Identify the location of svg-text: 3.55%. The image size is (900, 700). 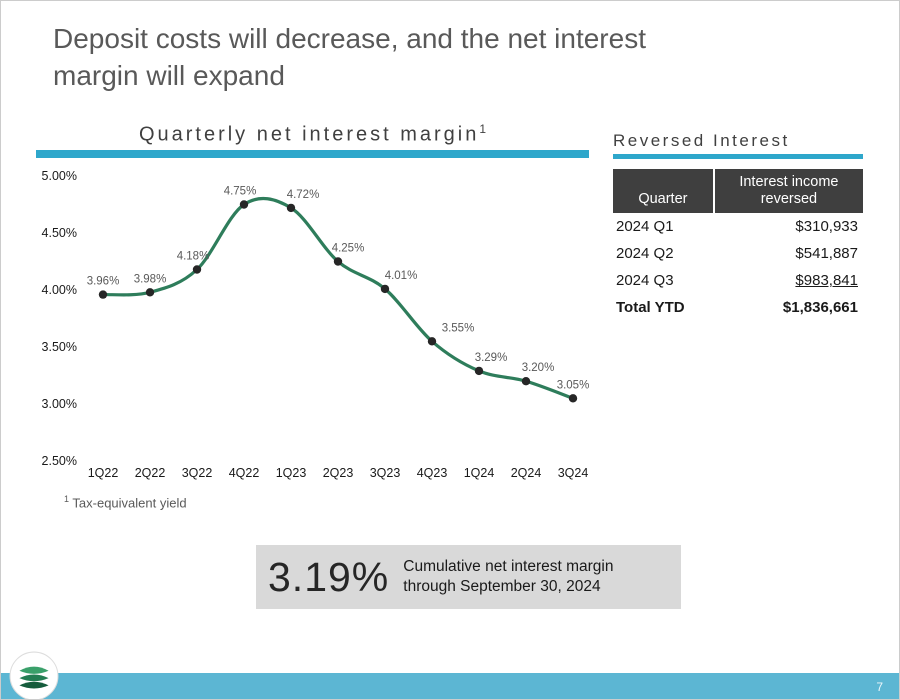
(458, 328).